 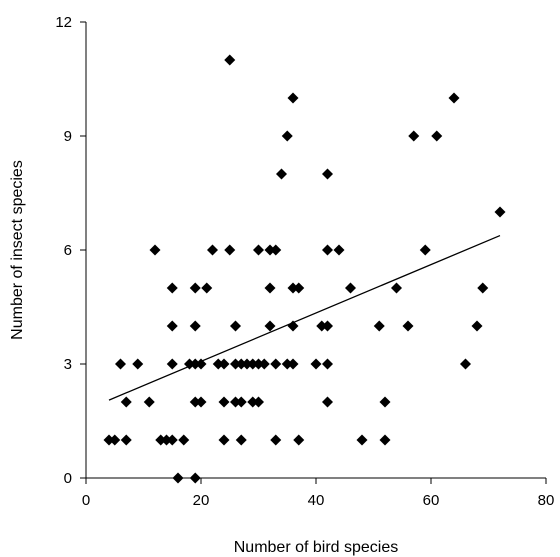 I want to click on x-axis-title: Number of bird species, so click(x=316, y=547).